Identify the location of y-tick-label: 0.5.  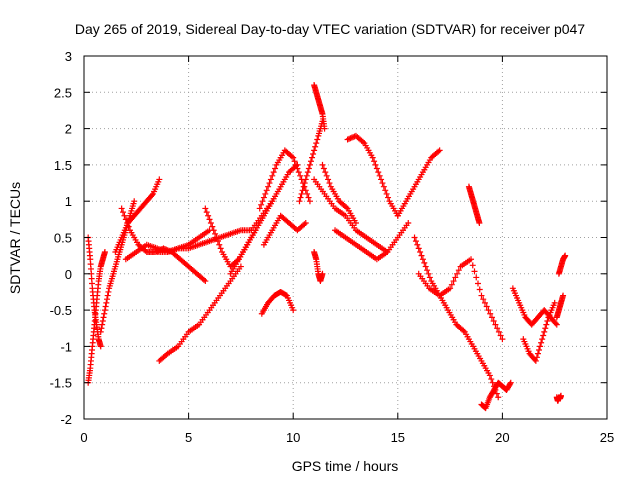
(63, 238).